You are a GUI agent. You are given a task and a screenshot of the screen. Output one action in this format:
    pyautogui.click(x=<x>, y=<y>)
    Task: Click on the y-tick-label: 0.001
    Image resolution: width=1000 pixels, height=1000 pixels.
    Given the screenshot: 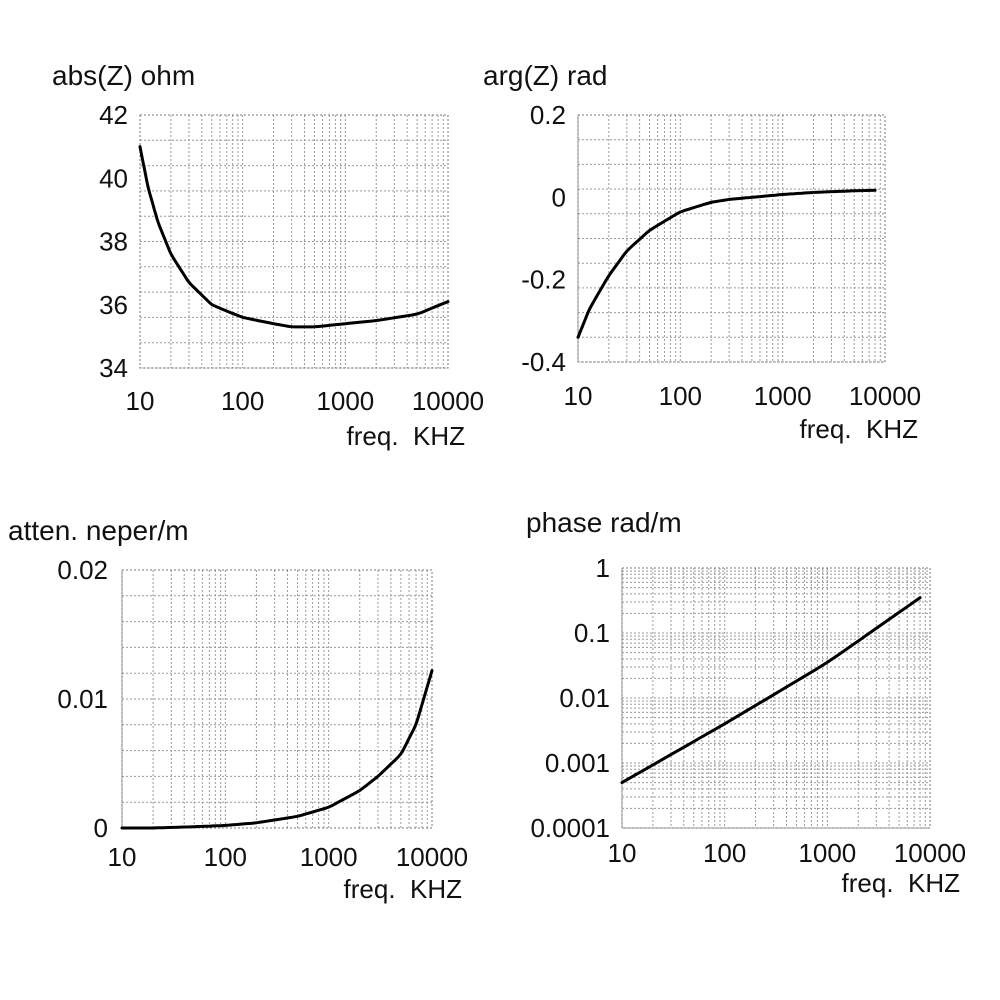 What is the action you would take?
    pyautogui.click(x=577, y=763)
    